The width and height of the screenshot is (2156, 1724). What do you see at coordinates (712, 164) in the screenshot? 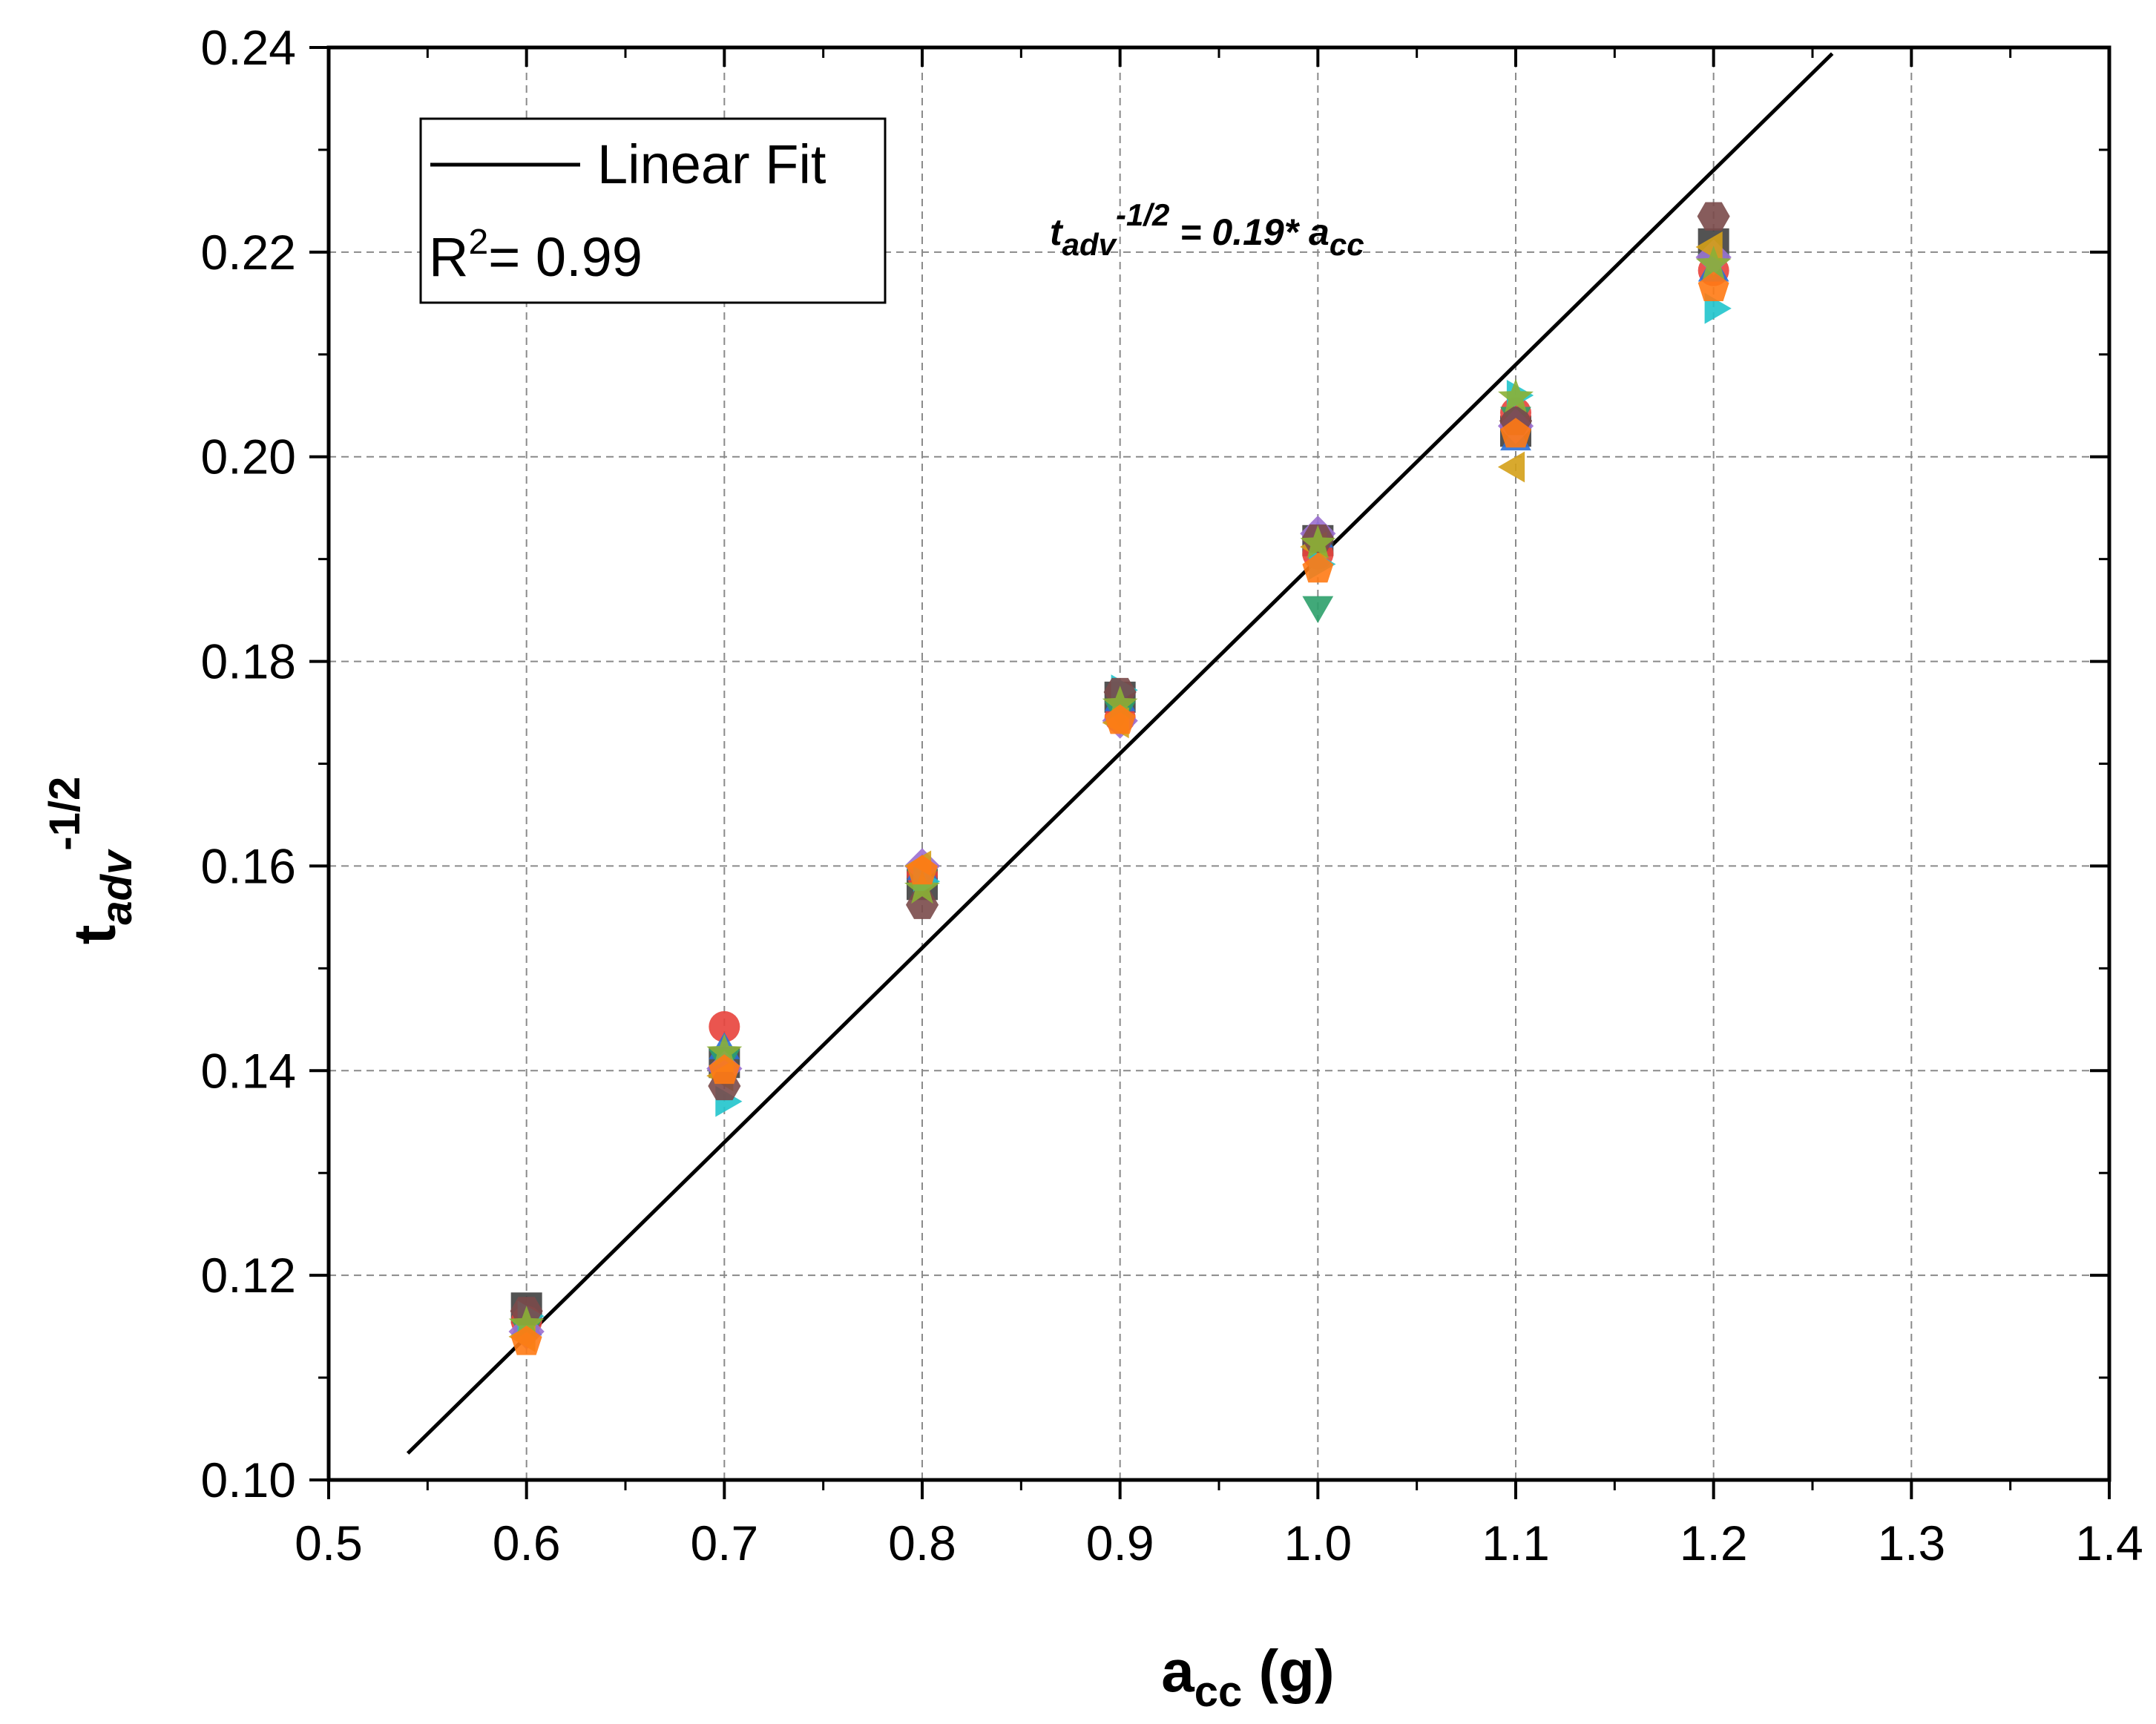
I see `legend-fit-label: Linear Fit` at bounding box center [712, 164].